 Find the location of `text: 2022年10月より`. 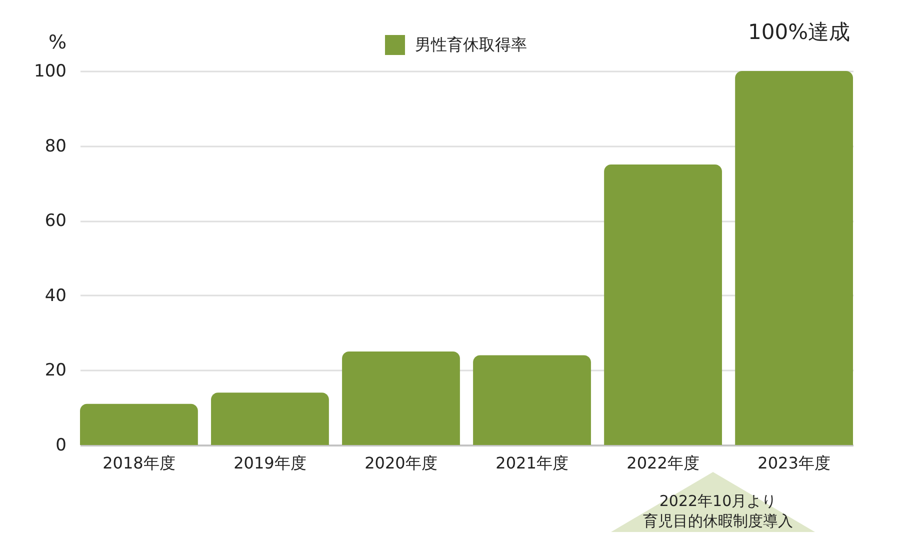

text: 2022年10月より is located at coordinates (718, 501).